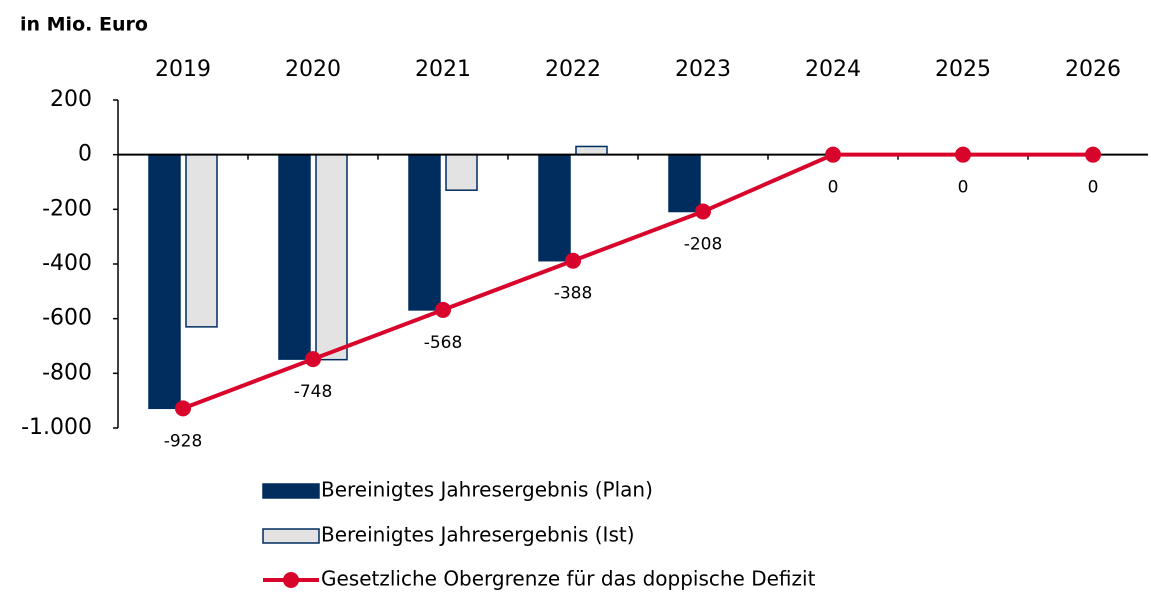  I want to click on y-tick-label: -1.000, so click(56, 427).